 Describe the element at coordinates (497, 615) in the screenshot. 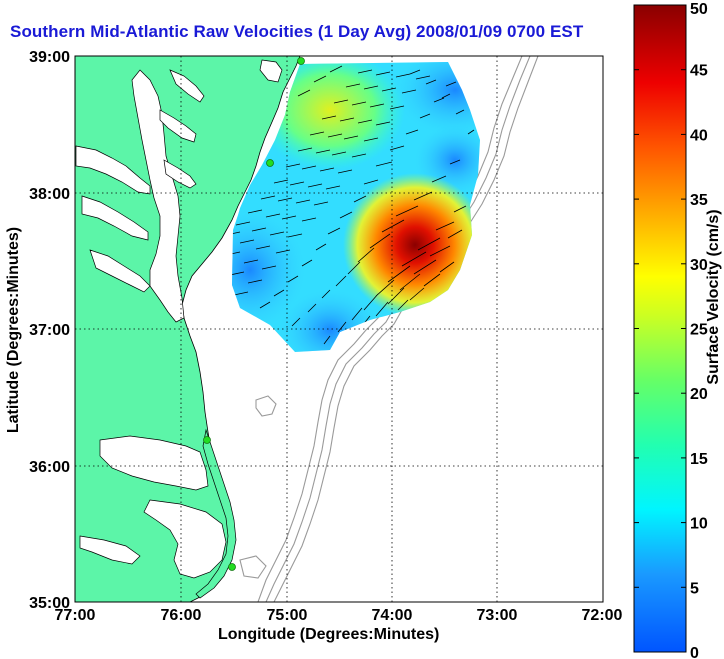

I see `x-tick-label: 73:00` at that location.